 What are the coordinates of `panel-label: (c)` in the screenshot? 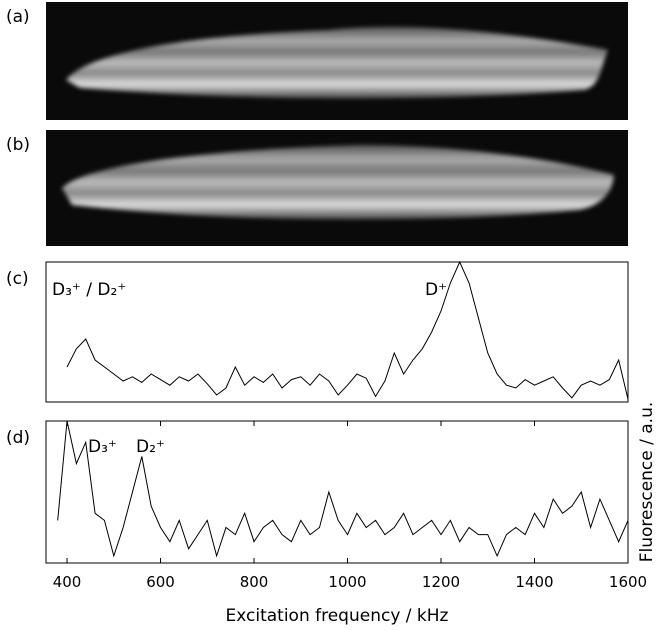 It's located at (17, 279).